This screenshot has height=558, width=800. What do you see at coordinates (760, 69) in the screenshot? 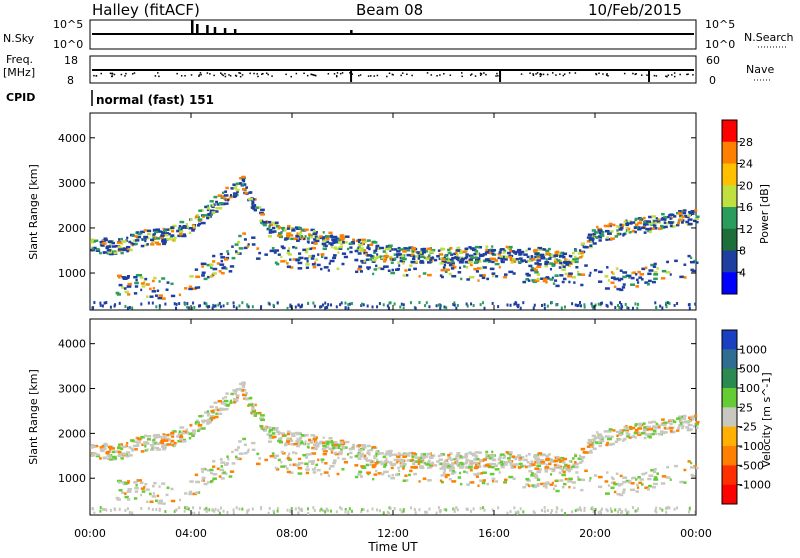
I see `nave-label: Nave` at bounding box center [760, 69].